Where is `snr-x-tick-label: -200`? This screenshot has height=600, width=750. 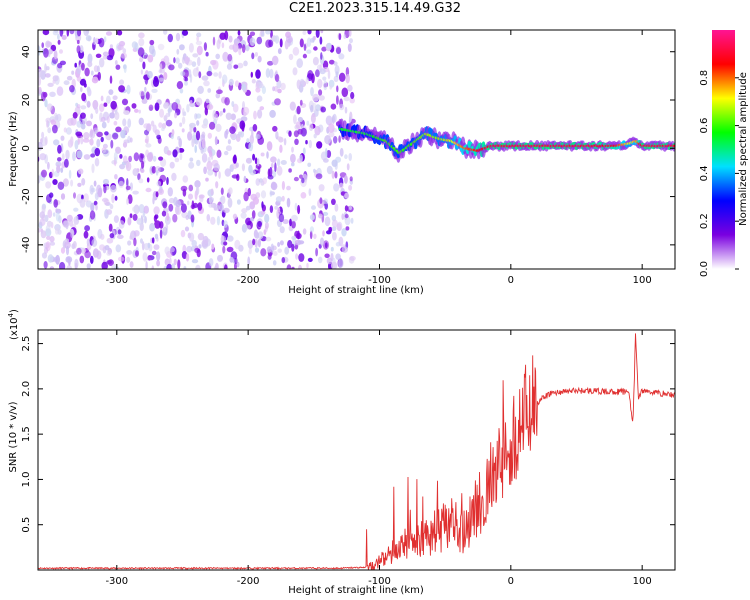 snr-x-tick-label: -200 is located at coordinates (248, 581).